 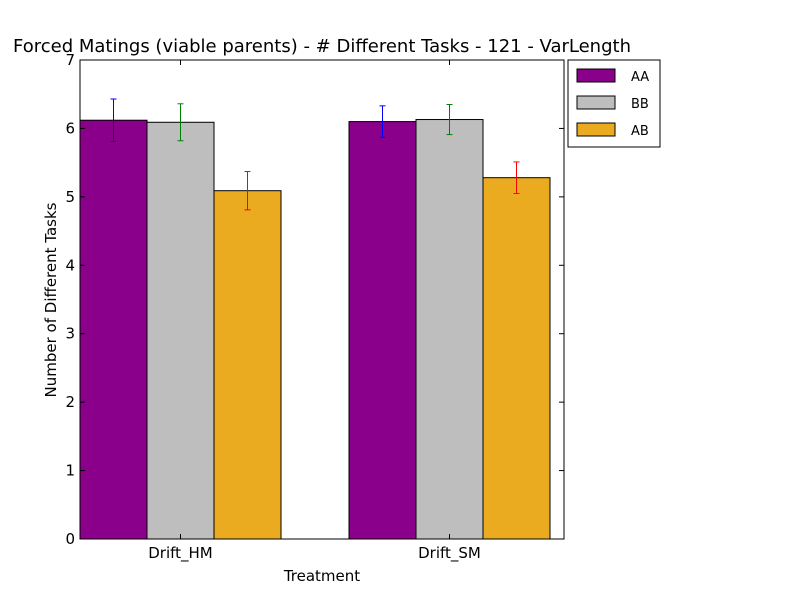 I want to click on error-bar-bb-drift-sm, so click(x=449, y=119).